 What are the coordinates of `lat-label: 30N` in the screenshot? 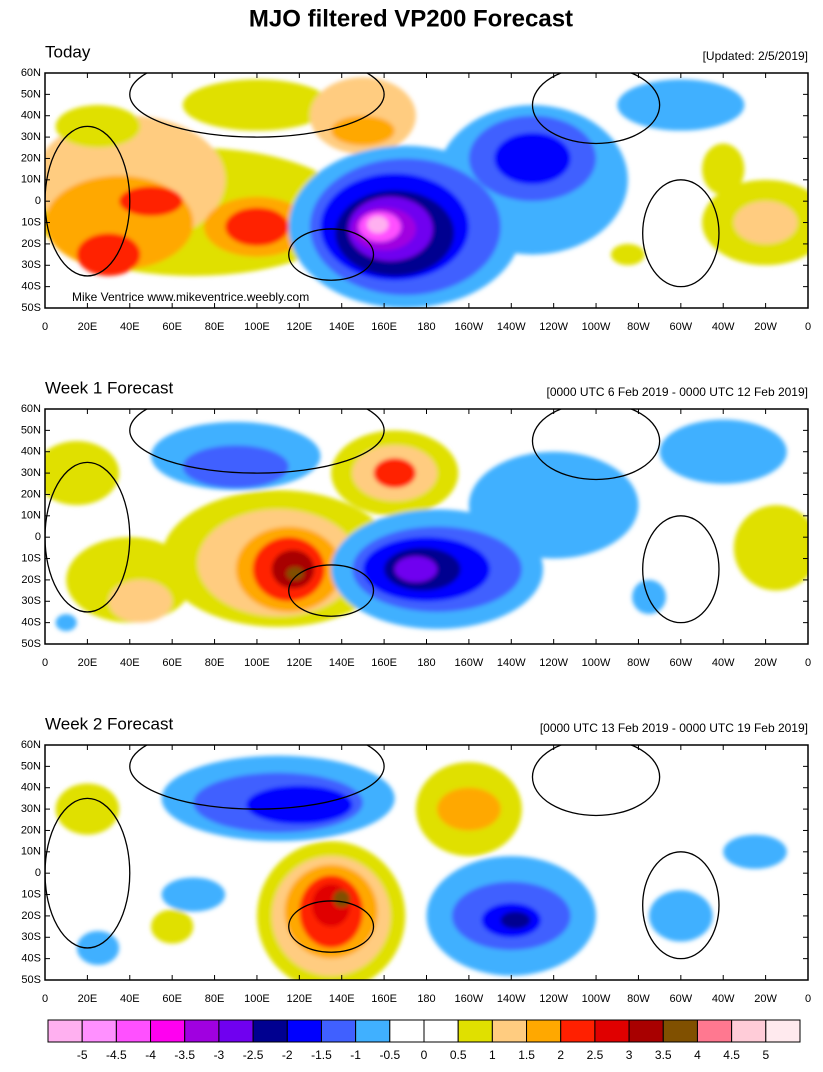 It's located at (31, 137).